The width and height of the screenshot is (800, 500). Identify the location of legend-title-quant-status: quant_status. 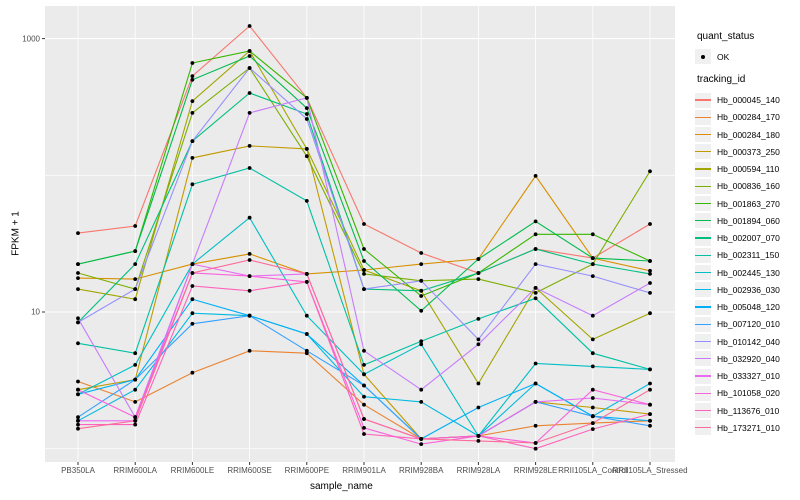
(726, 36).